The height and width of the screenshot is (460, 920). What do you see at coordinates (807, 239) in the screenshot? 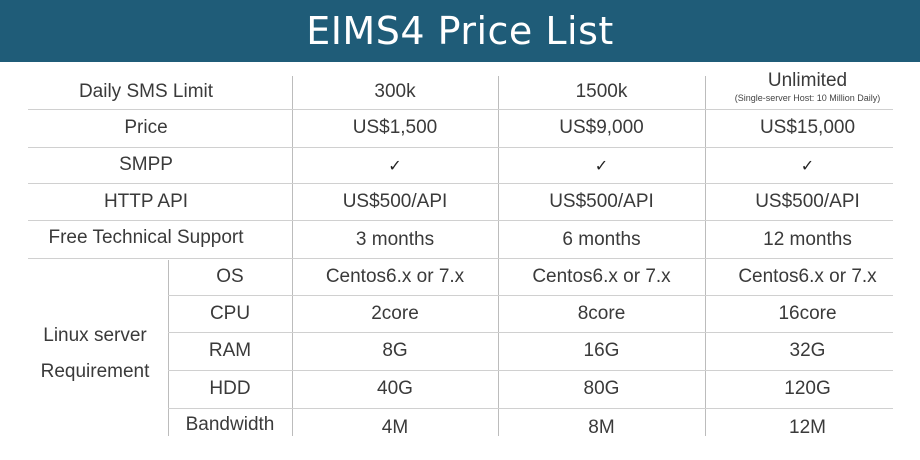
I see `support-value-3: 12 months` at bounding box center [807, 239].